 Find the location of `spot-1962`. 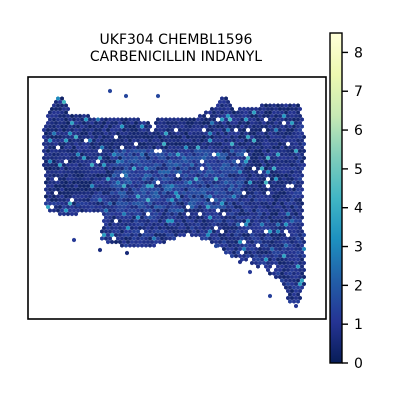

spot-1962 is located at coordinates (264, 221).